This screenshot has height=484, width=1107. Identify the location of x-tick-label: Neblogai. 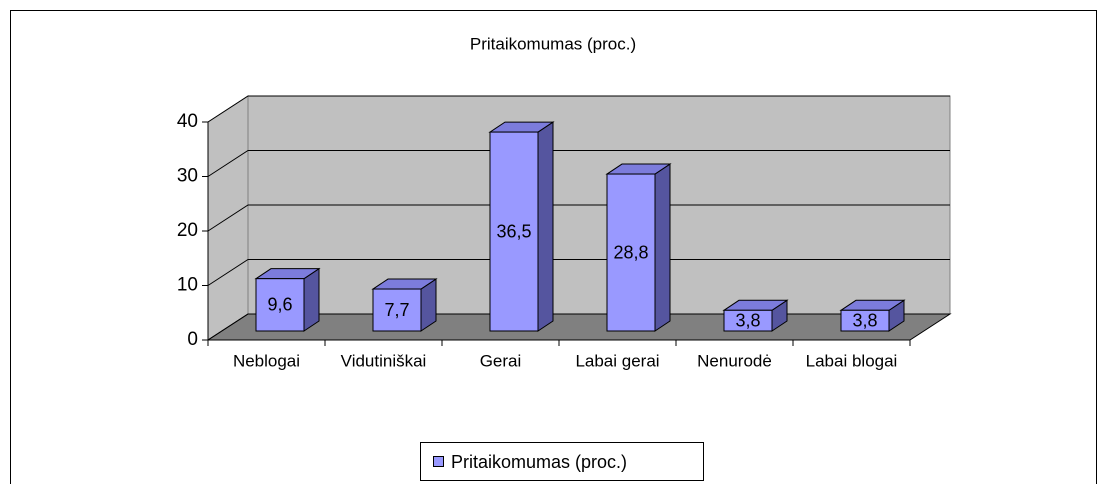
(266, 360).